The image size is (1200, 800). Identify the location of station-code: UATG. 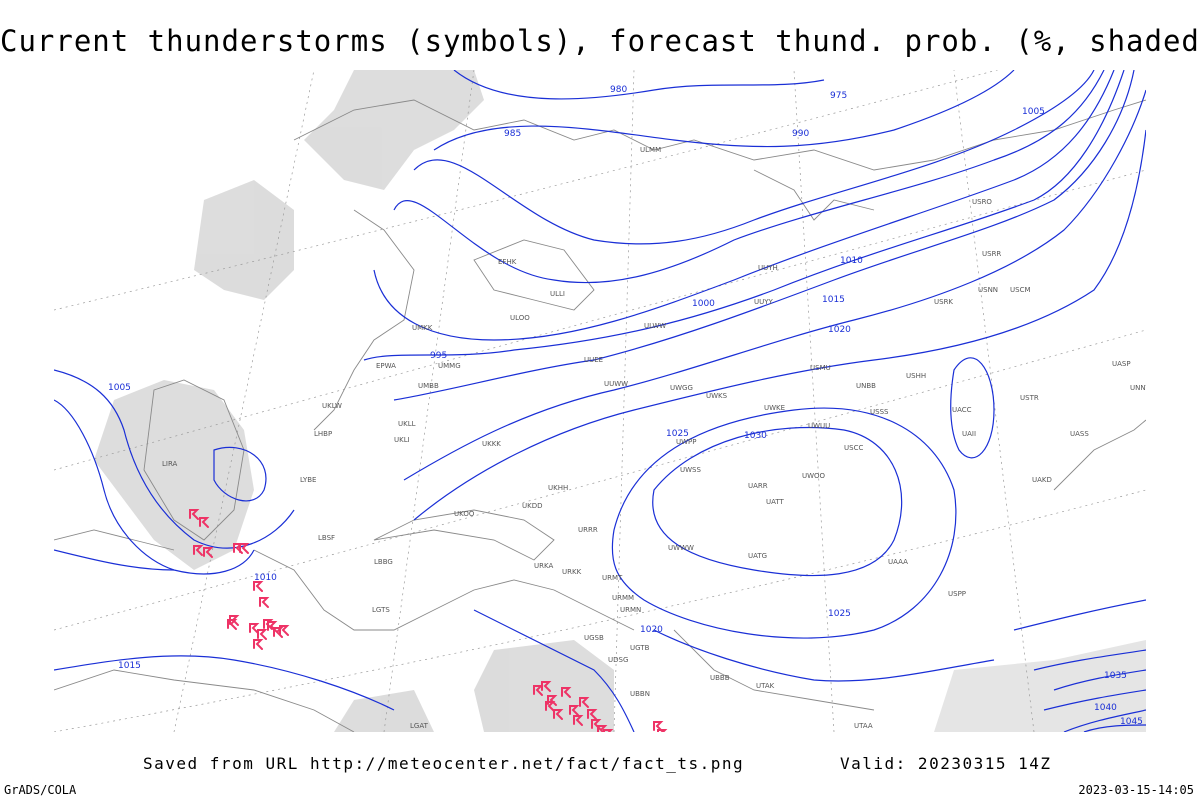
(757, 556).